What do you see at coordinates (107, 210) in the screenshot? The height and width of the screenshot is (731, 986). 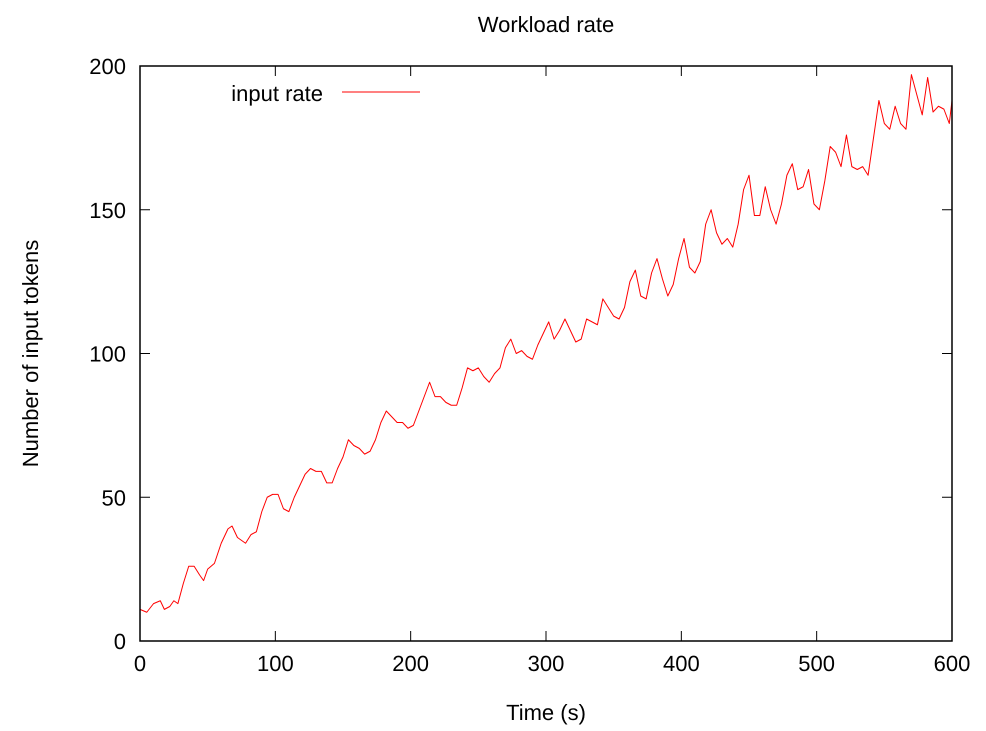 I see `y-tick-label: 150` at bounding box center [107, 210].